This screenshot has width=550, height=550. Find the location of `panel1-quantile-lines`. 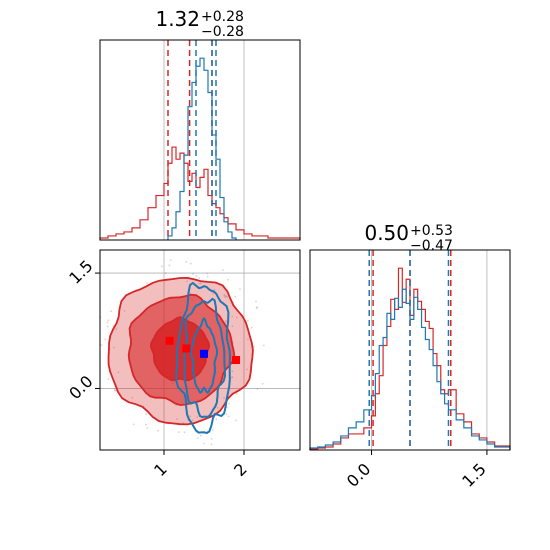

panel1-quantile-lines is located at coordinates (192, 140).